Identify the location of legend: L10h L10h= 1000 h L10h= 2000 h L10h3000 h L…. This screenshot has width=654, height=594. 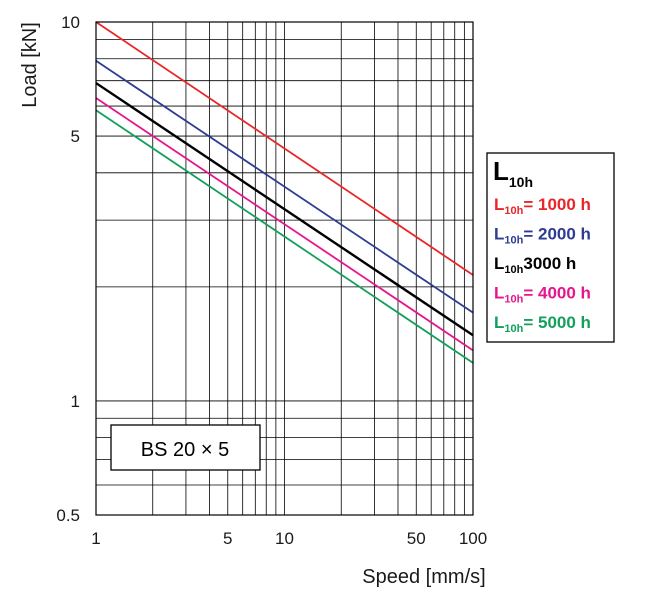
(550, 247).